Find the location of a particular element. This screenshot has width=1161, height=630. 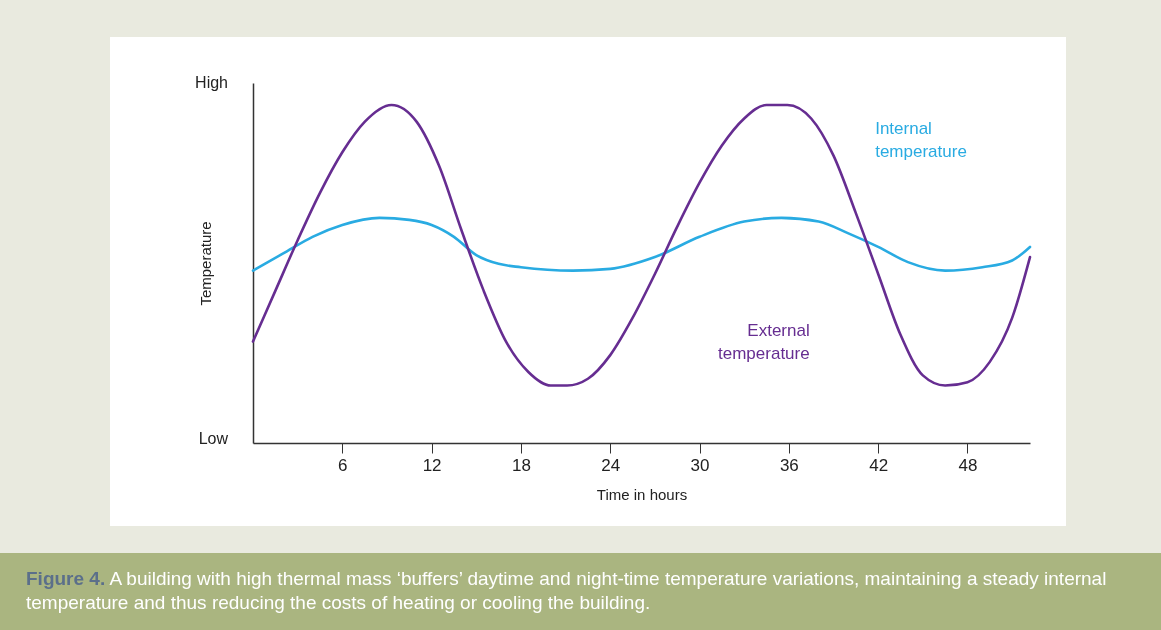

x-tick-label: 24 is located at coordinates (611, 465).